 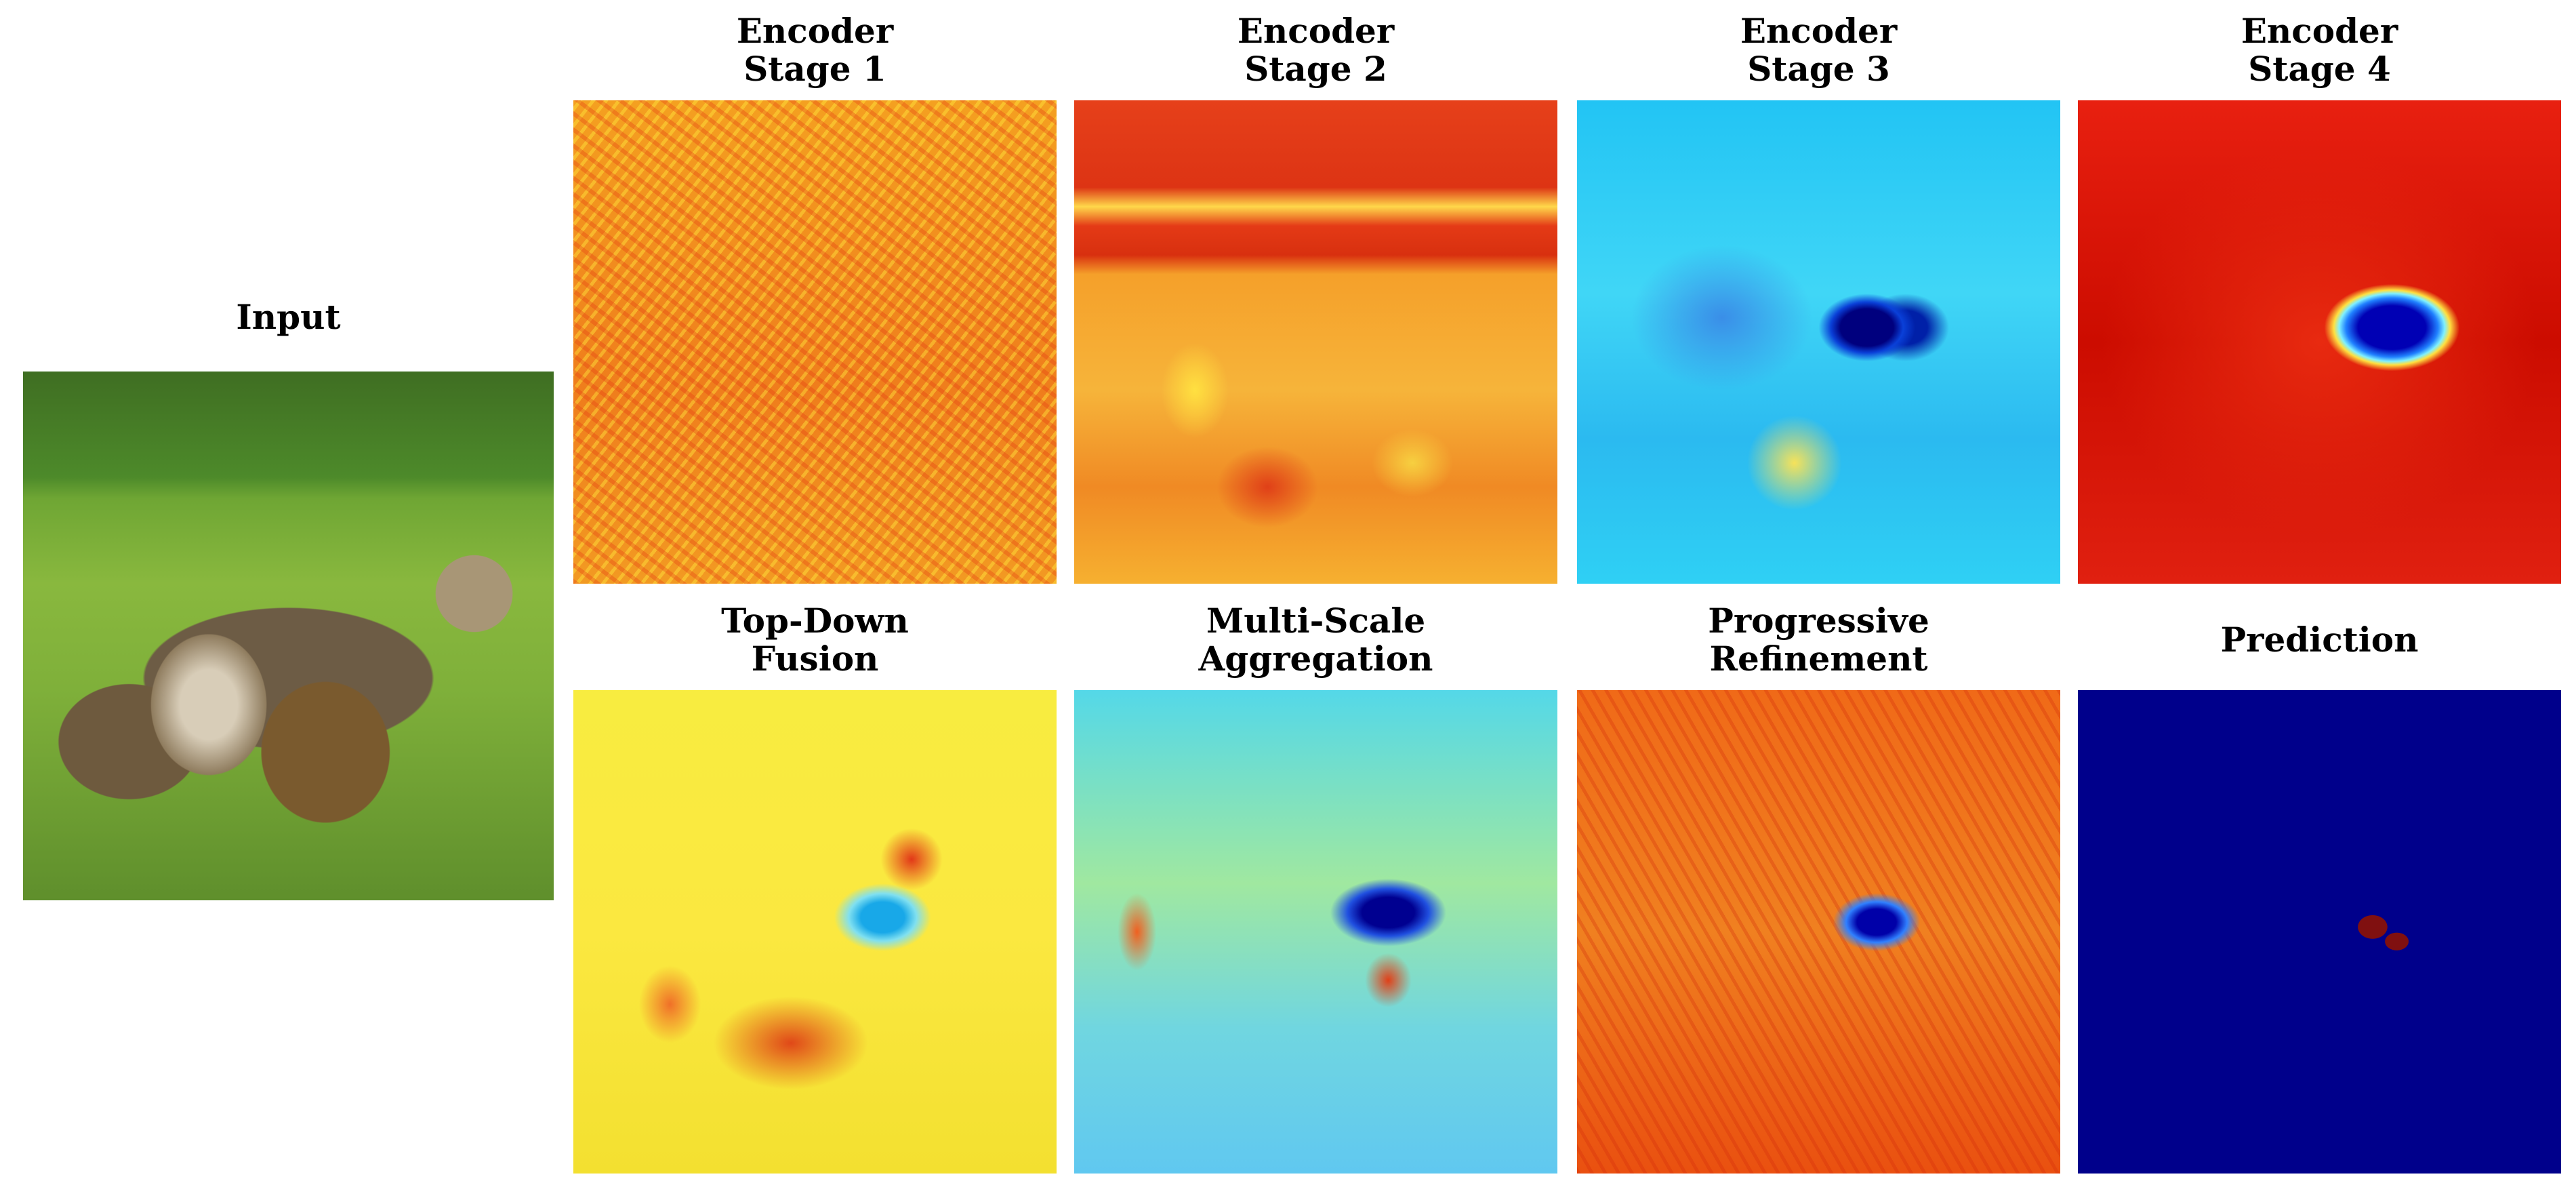 I want to click on title-line: Input, so click(x=288, y=317).